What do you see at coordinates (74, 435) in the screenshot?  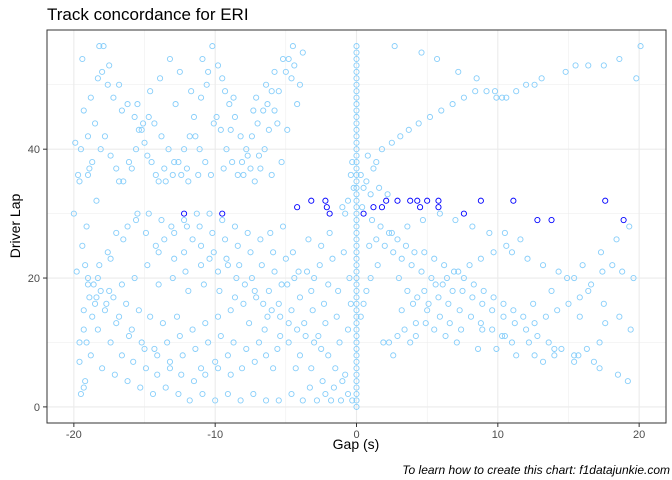 I see `x-tick-label: -20` at bounding box center [74, 435].